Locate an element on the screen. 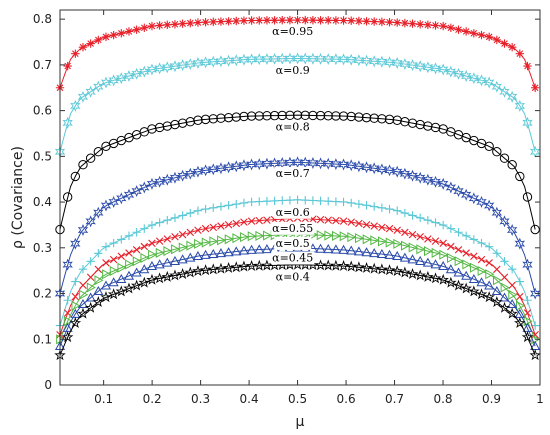  y-axis-label: ρ (Covariance) is located at coordinates (18, 197).